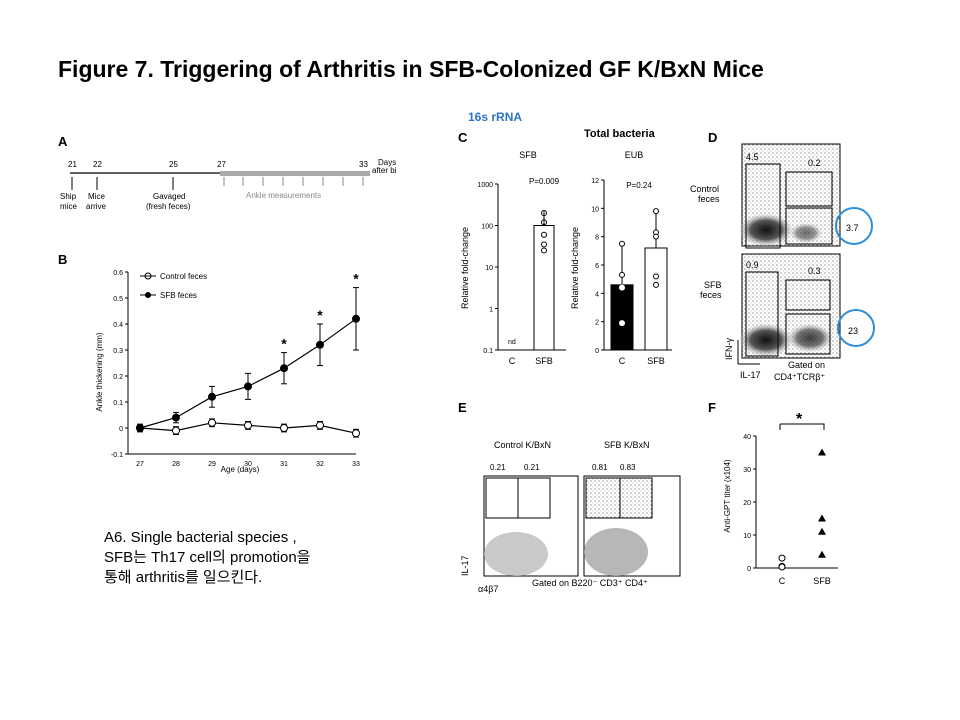  I want to click on c-left-p: P=0.009, so click(544, 181).